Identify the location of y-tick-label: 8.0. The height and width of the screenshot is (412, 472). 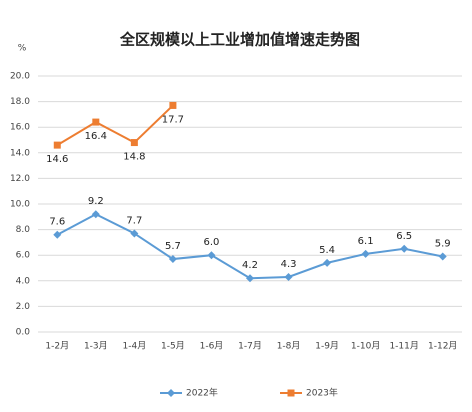
(23, 230).